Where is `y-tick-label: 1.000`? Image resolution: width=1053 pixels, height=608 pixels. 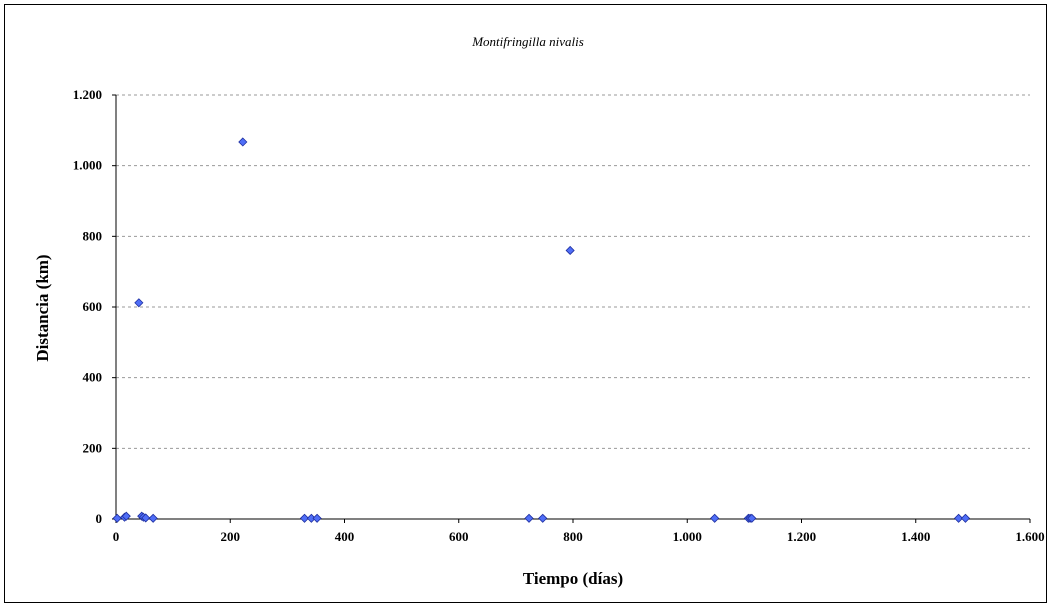 y-tick-label: 1.000 is located at coordinates (87, 165).